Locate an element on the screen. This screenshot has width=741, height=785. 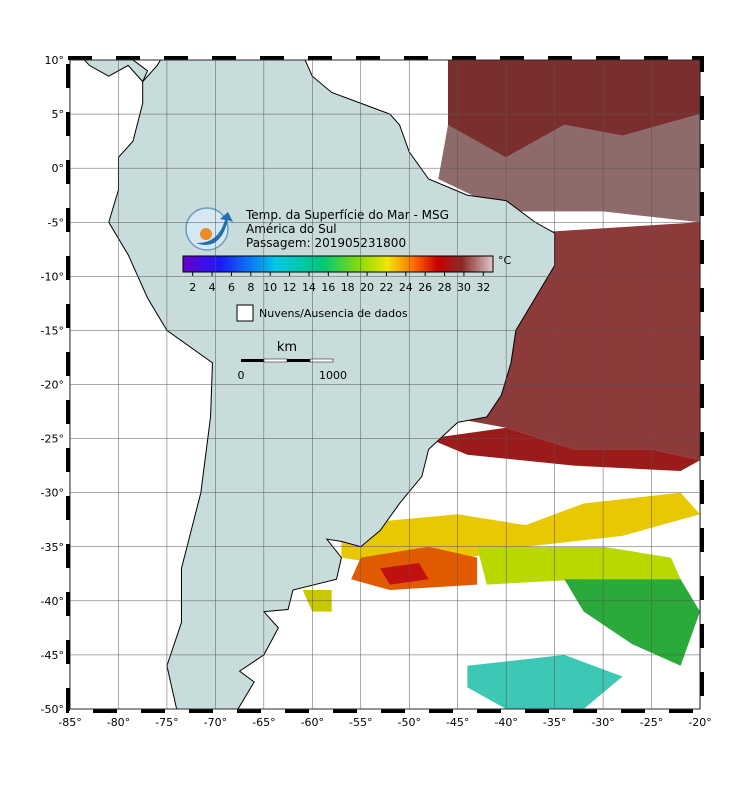
colorbar-tick-label: 20 is located at coordinates (367, 287).